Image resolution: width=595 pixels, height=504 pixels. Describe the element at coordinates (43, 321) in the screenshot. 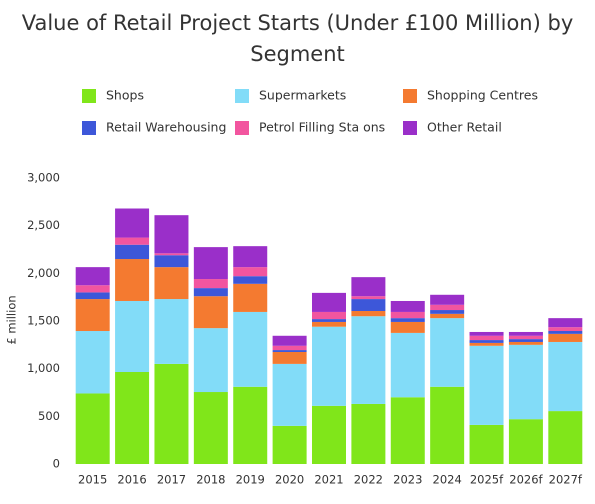

I see `y-tick-label: 1,500` at that location.